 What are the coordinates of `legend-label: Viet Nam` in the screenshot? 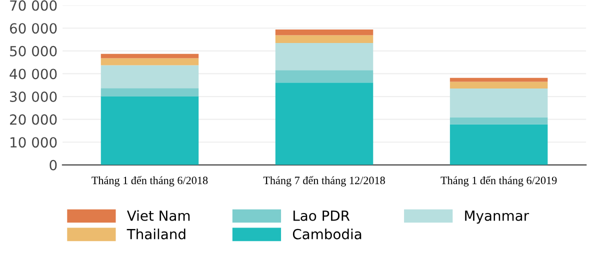 It's located at (158, 215).